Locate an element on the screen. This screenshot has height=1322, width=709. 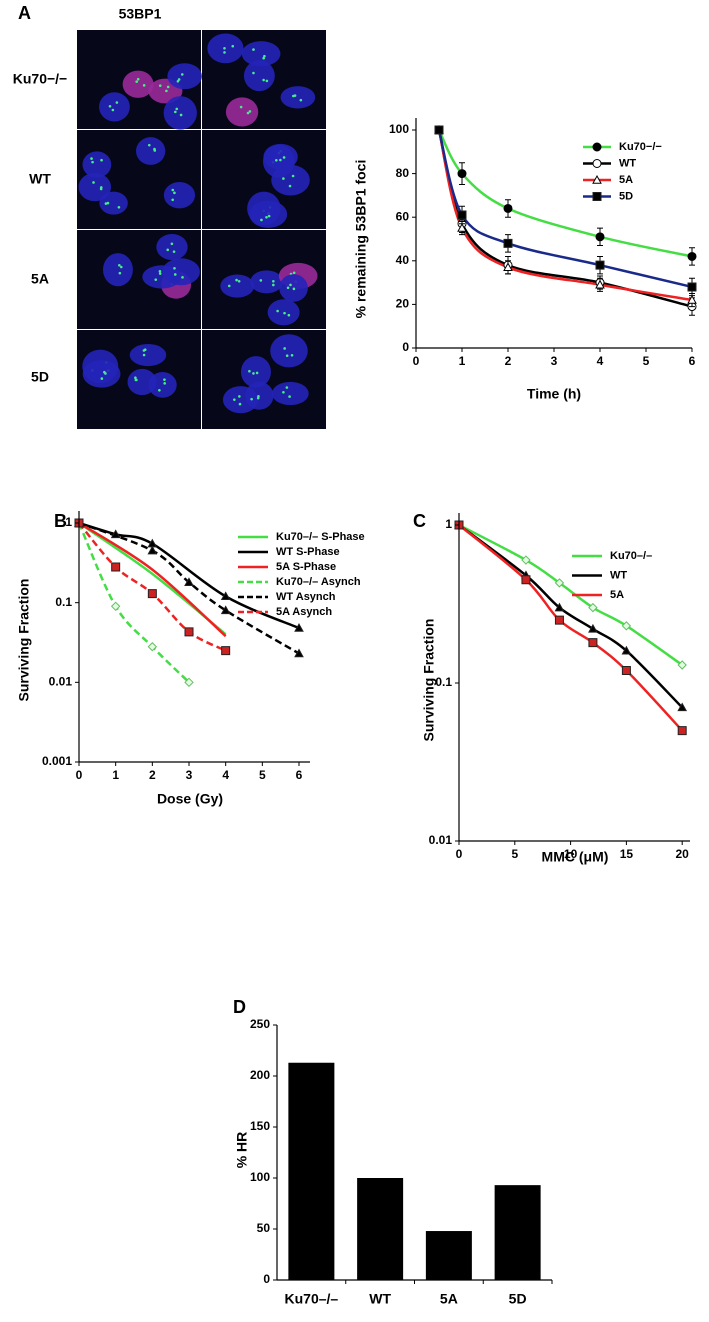
image-row-label: Ku70−/− is located at coordinates (40, 79).